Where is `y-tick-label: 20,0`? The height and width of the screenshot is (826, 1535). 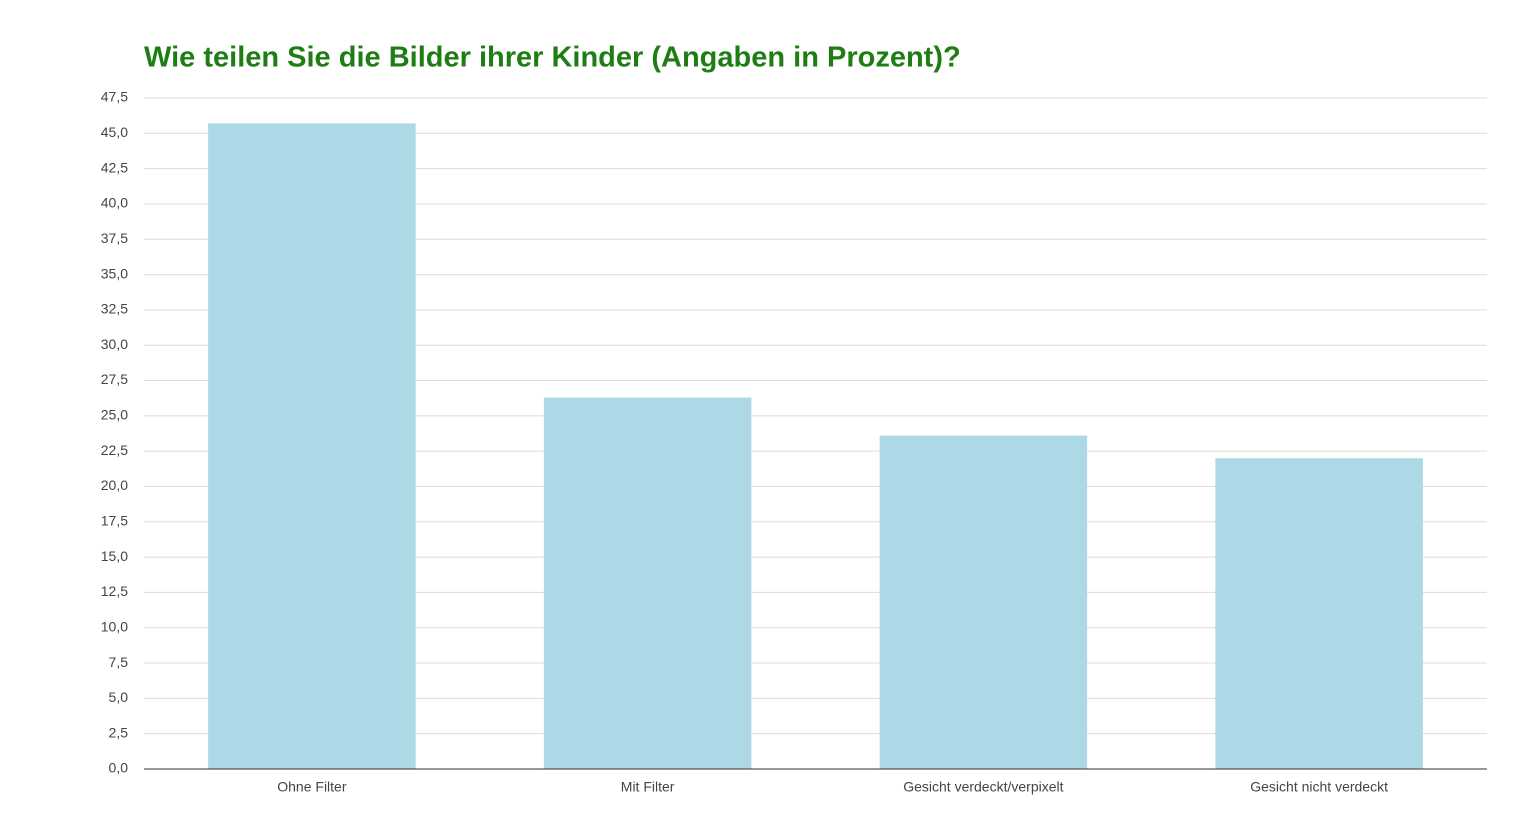
y-tick-label: 20,0 is located at coordinates (114, 485).